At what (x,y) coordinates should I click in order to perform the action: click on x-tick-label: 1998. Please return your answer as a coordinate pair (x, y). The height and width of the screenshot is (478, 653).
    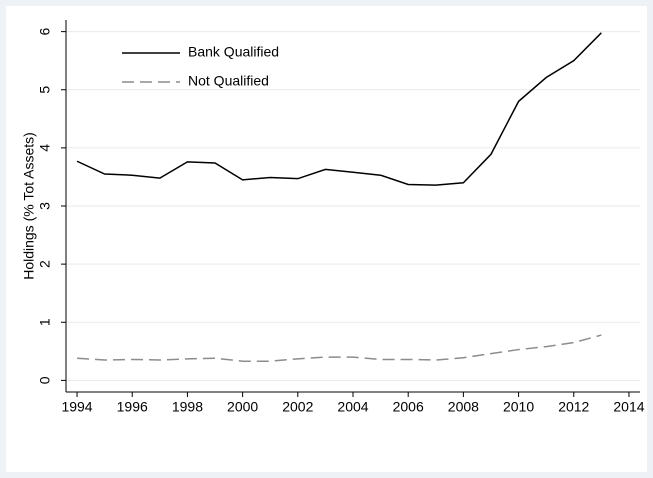
    Looking at the image, I should click on (187, 407).